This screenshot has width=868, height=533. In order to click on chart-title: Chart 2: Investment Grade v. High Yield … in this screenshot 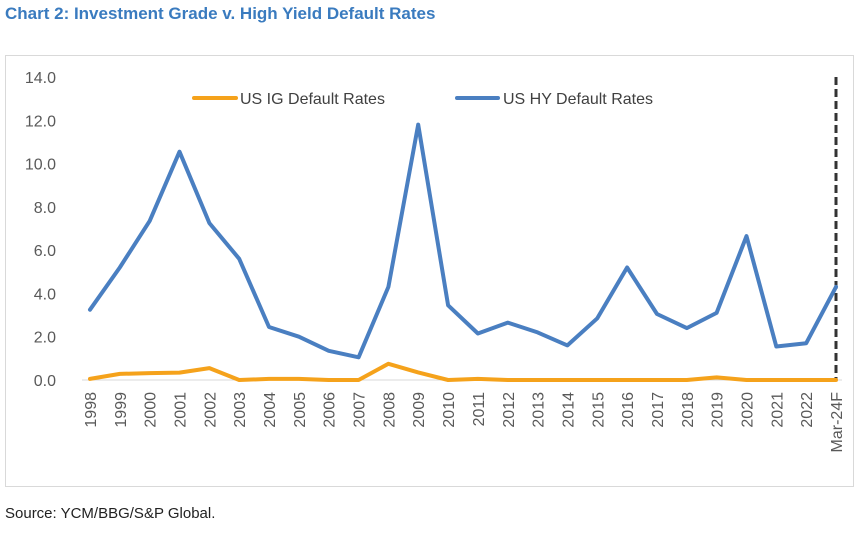, I will do `click(220, 13)`.